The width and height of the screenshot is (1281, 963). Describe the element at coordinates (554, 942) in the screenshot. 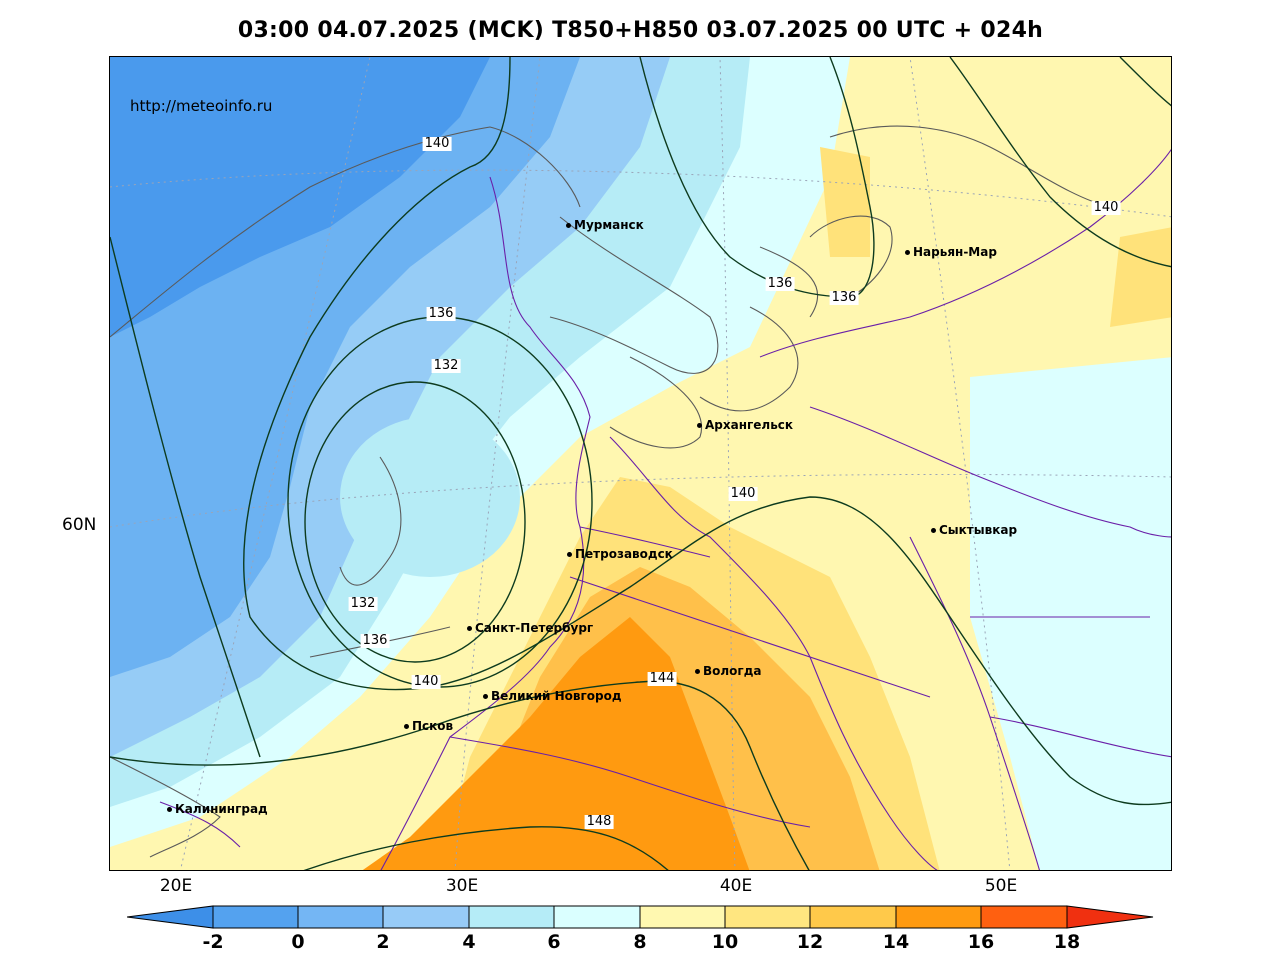

I see `colorbar-tick: 6` at that location.